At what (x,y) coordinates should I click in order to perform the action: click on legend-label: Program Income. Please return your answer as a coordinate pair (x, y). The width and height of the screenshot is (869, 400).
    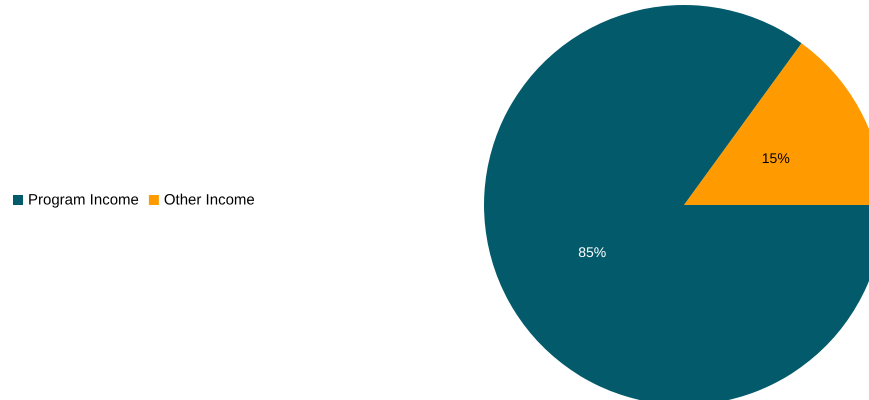
    Looking at the image, I should click on (83, 200).